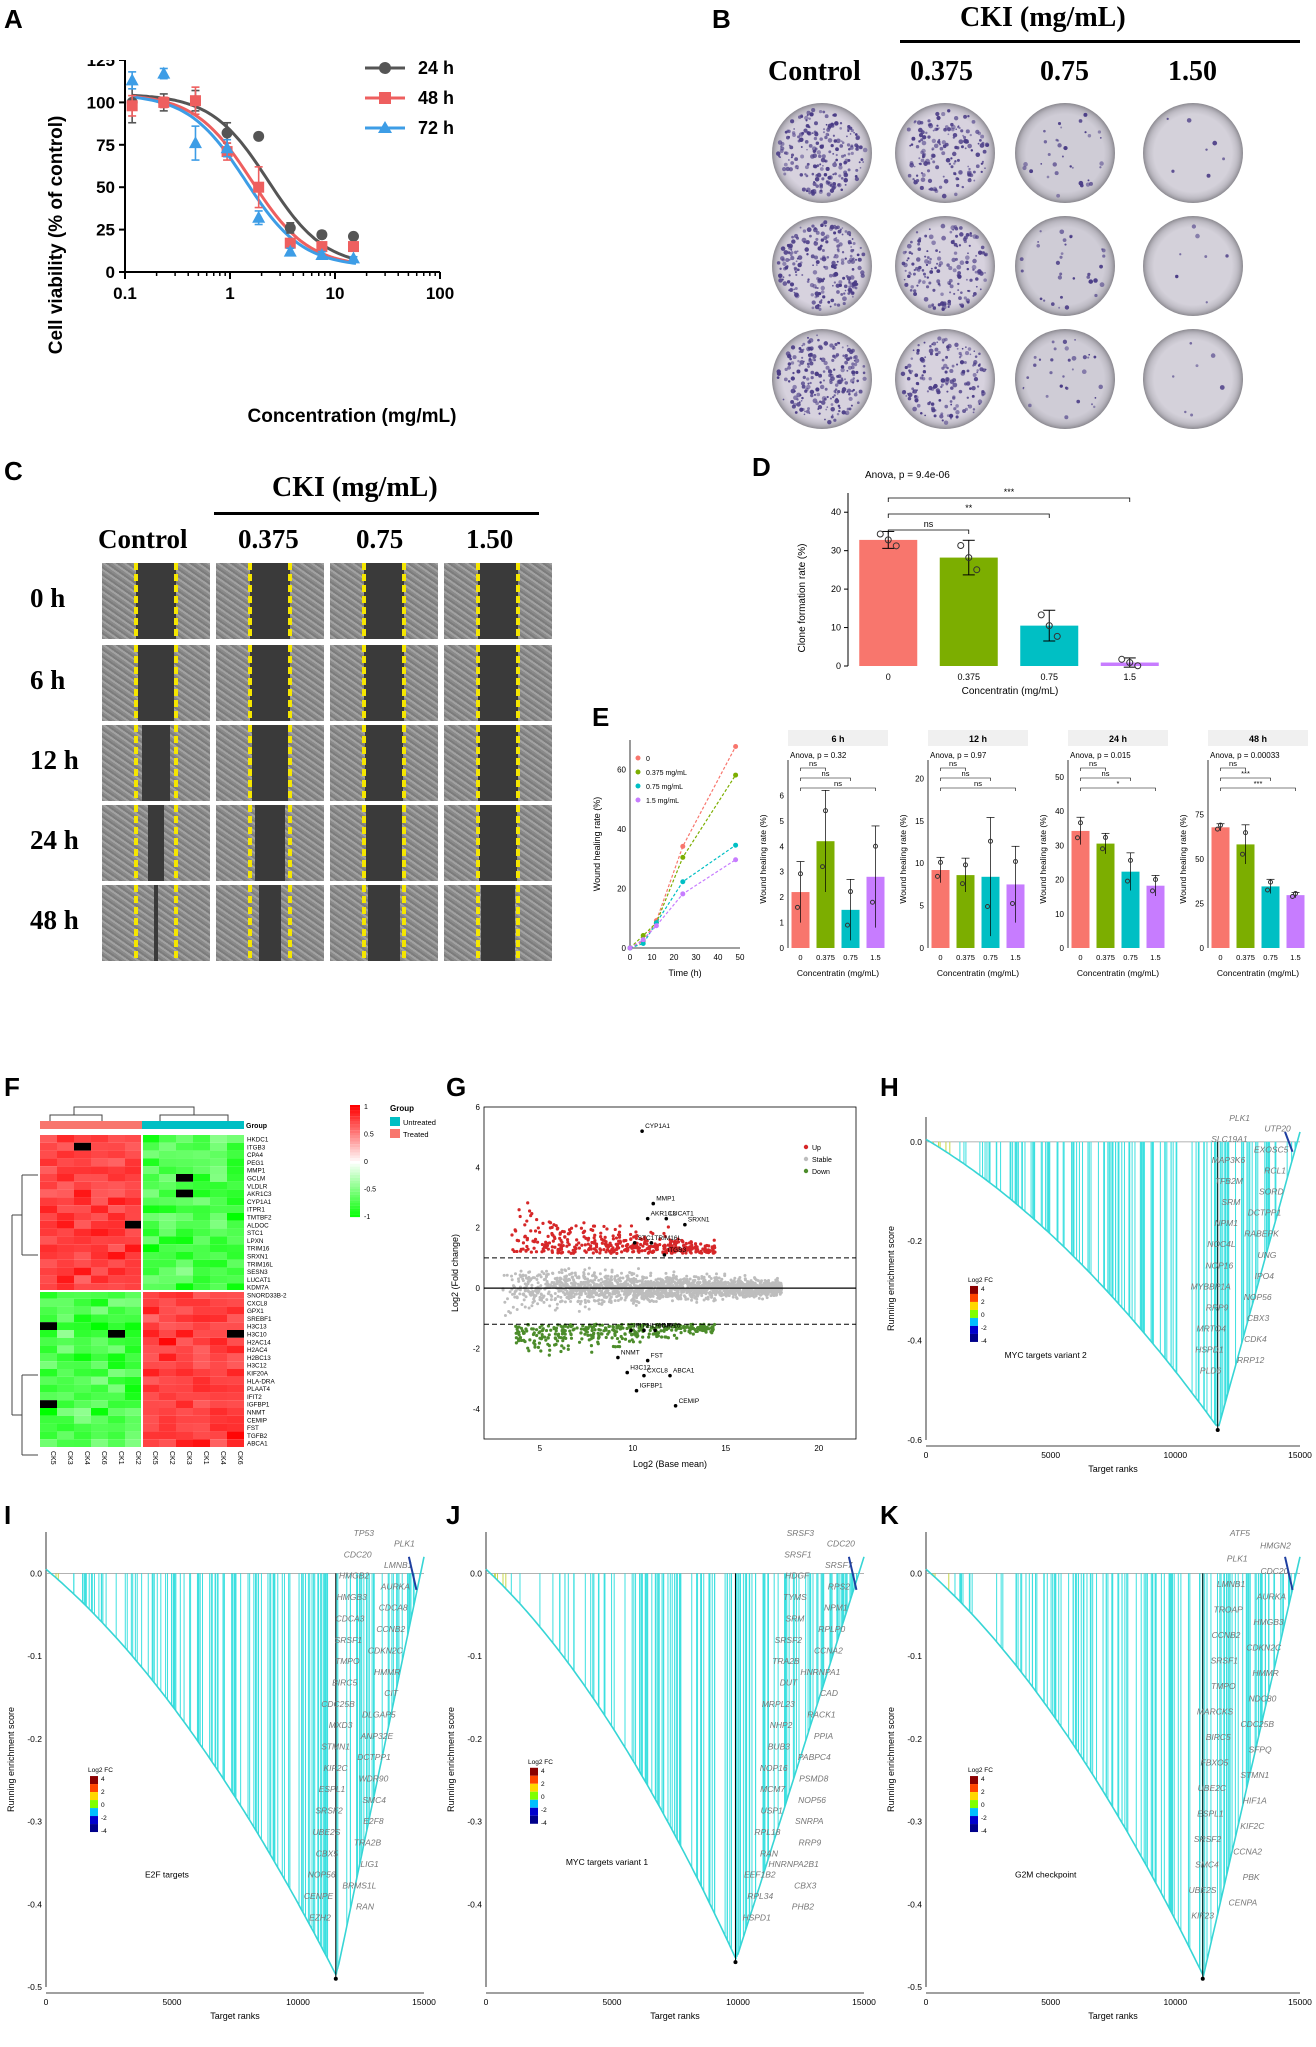  Describe the element at coordinates (953, 769) in the screenshot. I see `significance-bracket` at that location.